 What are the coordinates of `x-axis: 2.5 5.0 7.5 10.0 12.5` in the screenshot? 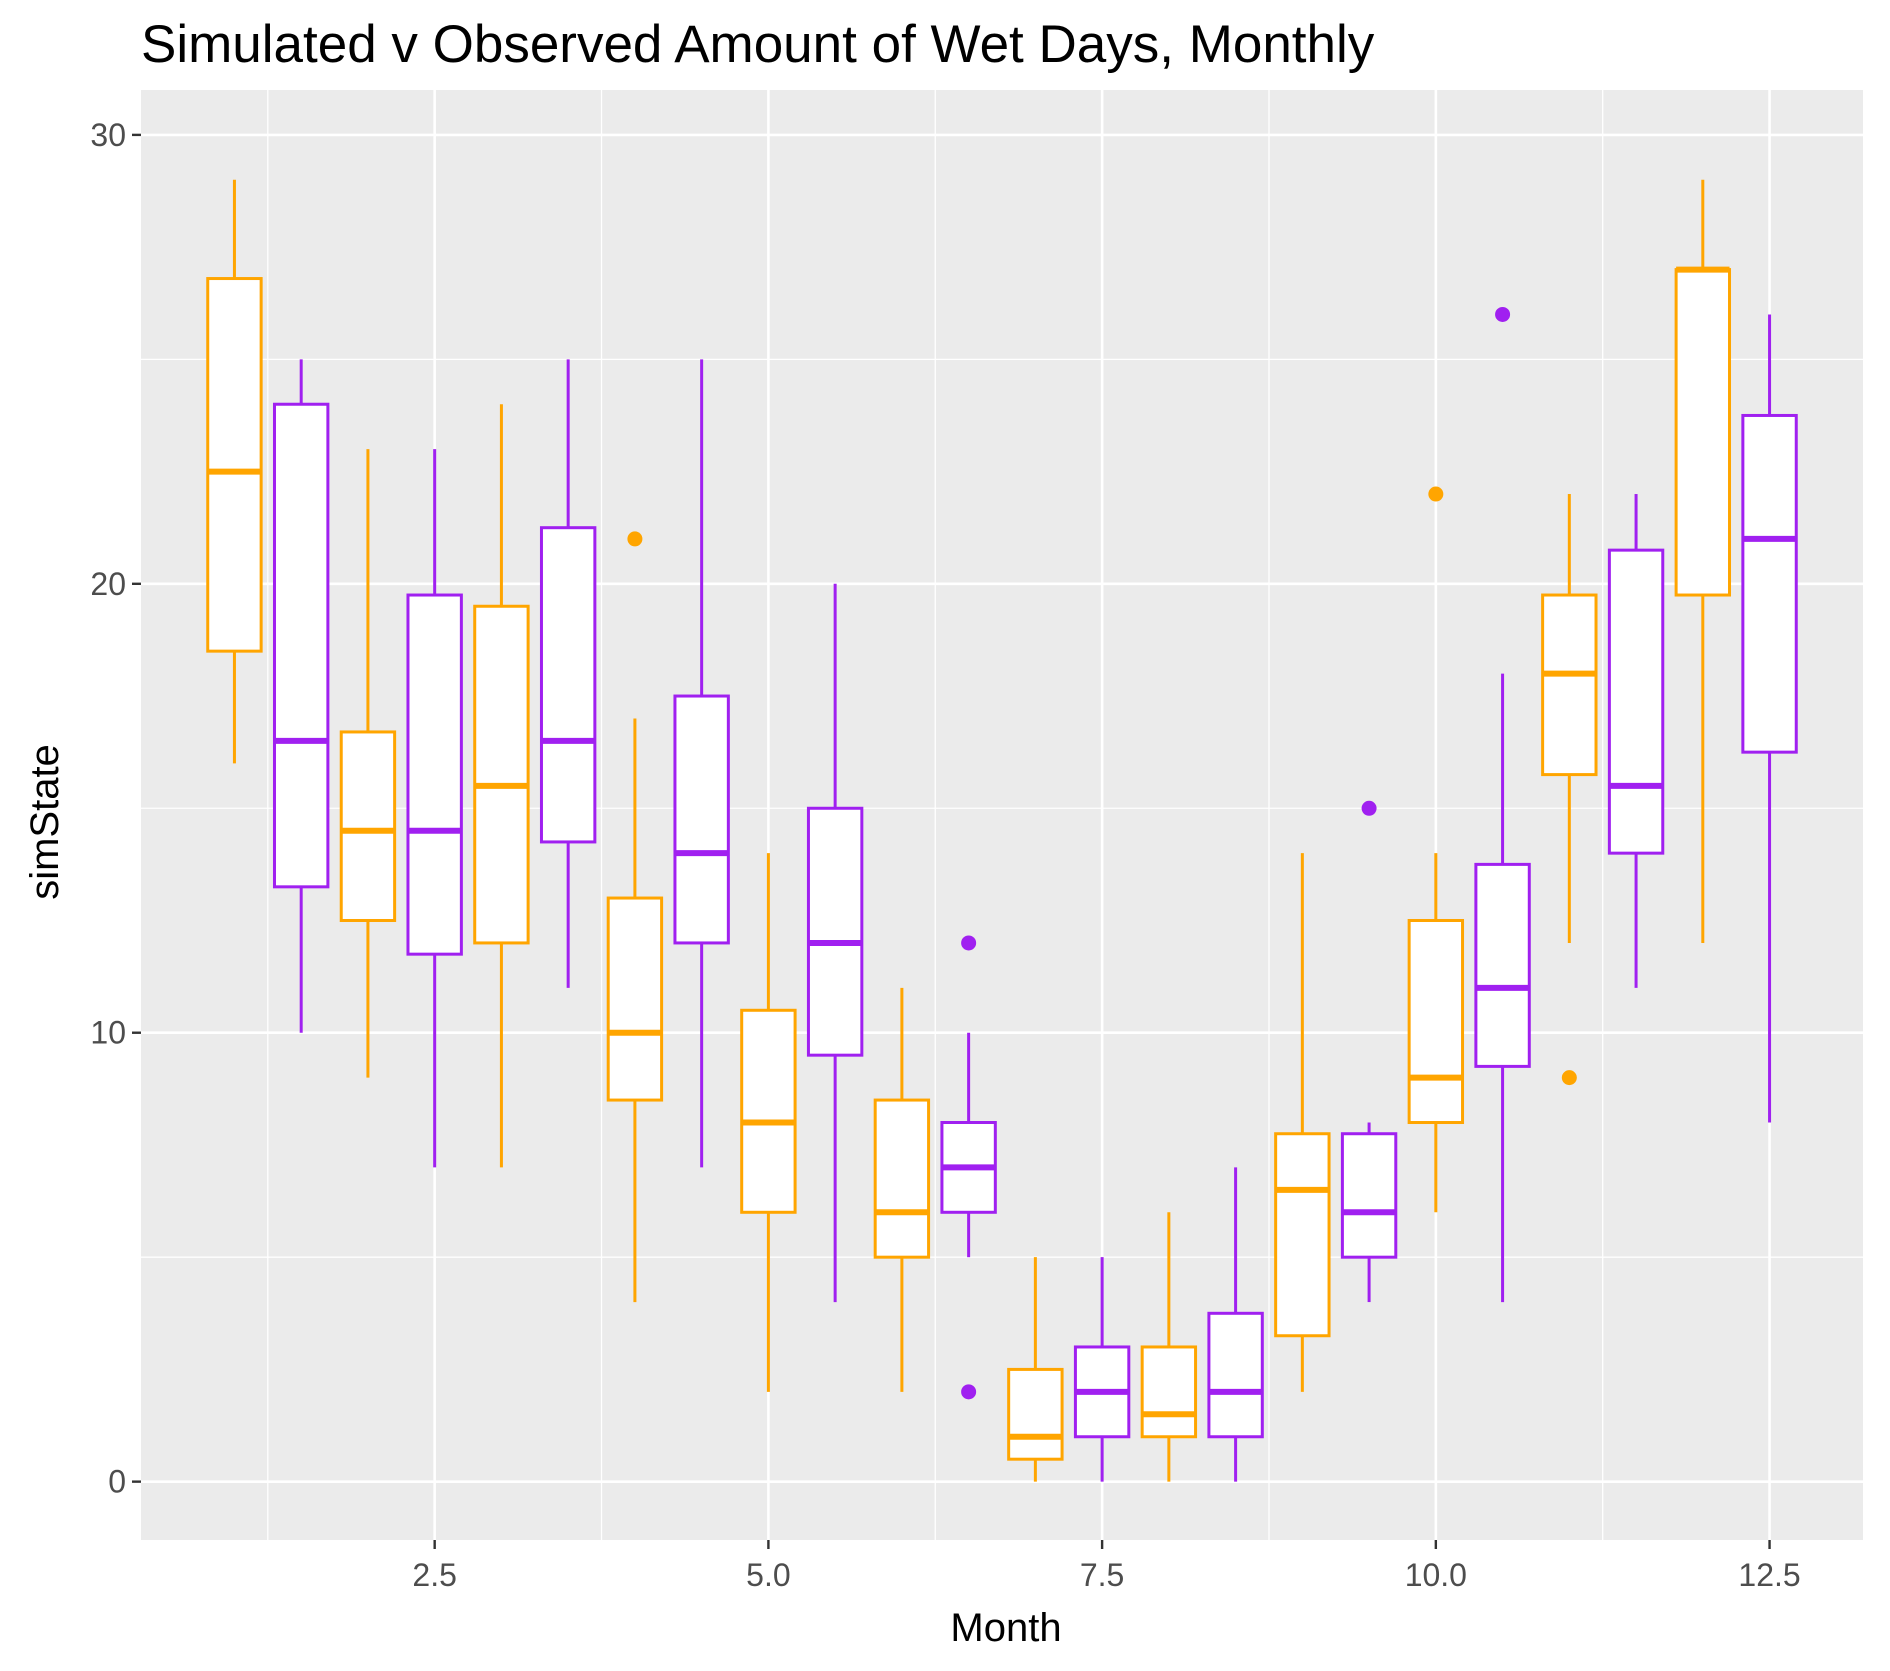 It's located at (1106, 1566).